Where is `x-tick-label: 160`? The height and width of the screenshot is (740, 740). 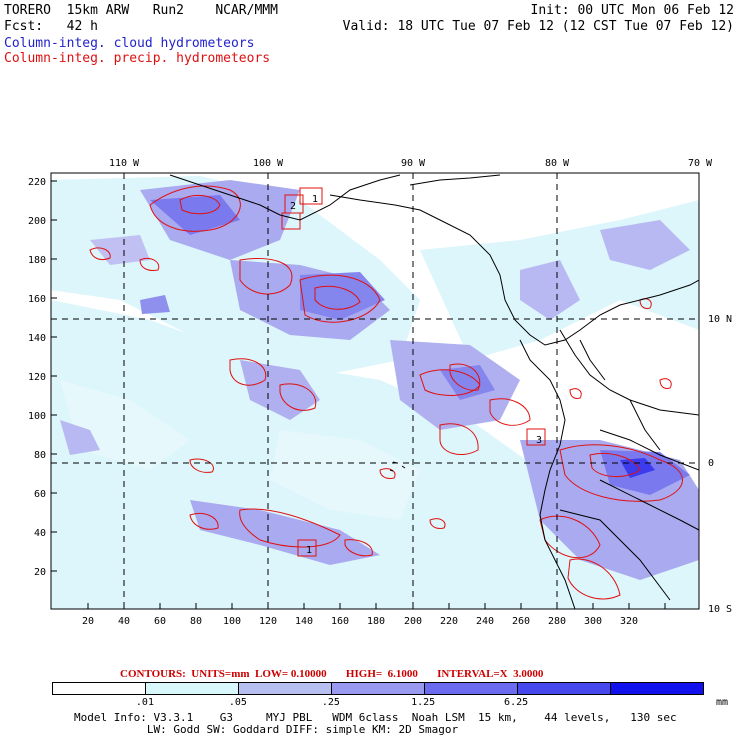
x-tick-label: 160 is located at coordinates (340, 621).